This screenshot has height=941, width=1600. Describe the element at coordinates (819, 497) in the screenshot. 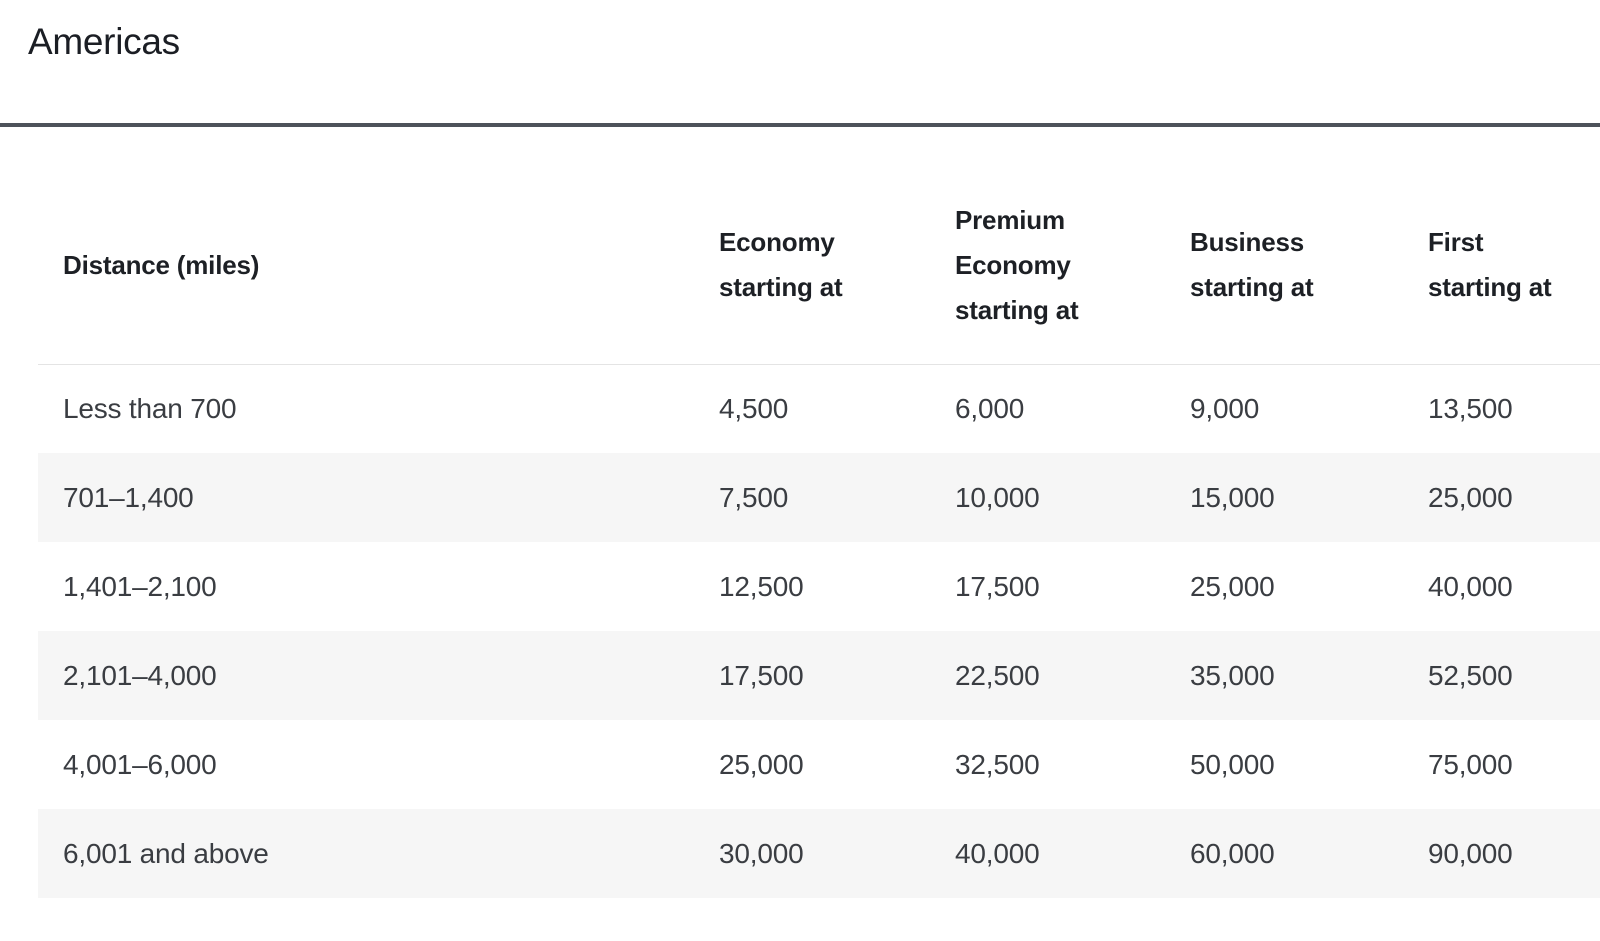

I see `table-row: 701–1,400 7,500 10,000 15,000 25,000` at that location.